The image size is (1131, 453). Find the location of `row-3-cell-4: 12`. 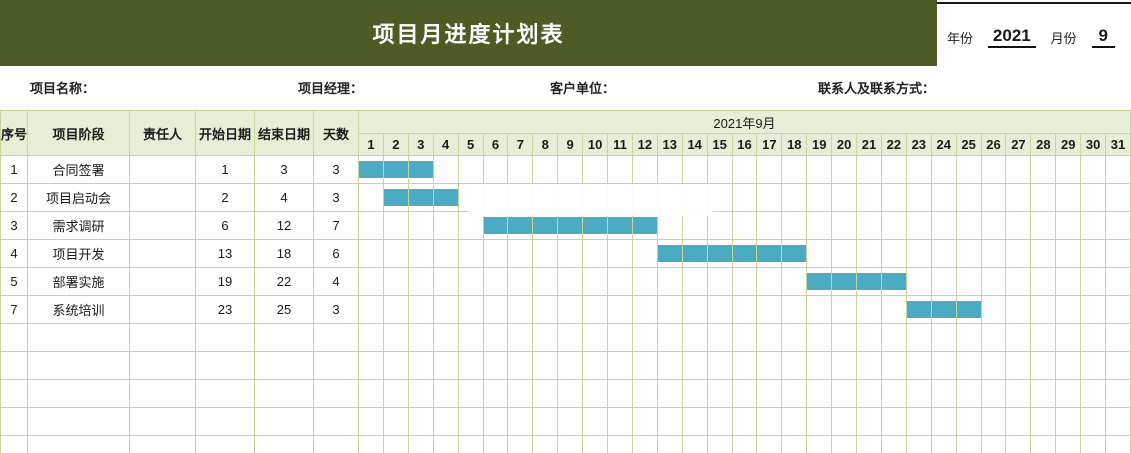

row-3-cell-4: 12 is located at coordinates (284, 226).